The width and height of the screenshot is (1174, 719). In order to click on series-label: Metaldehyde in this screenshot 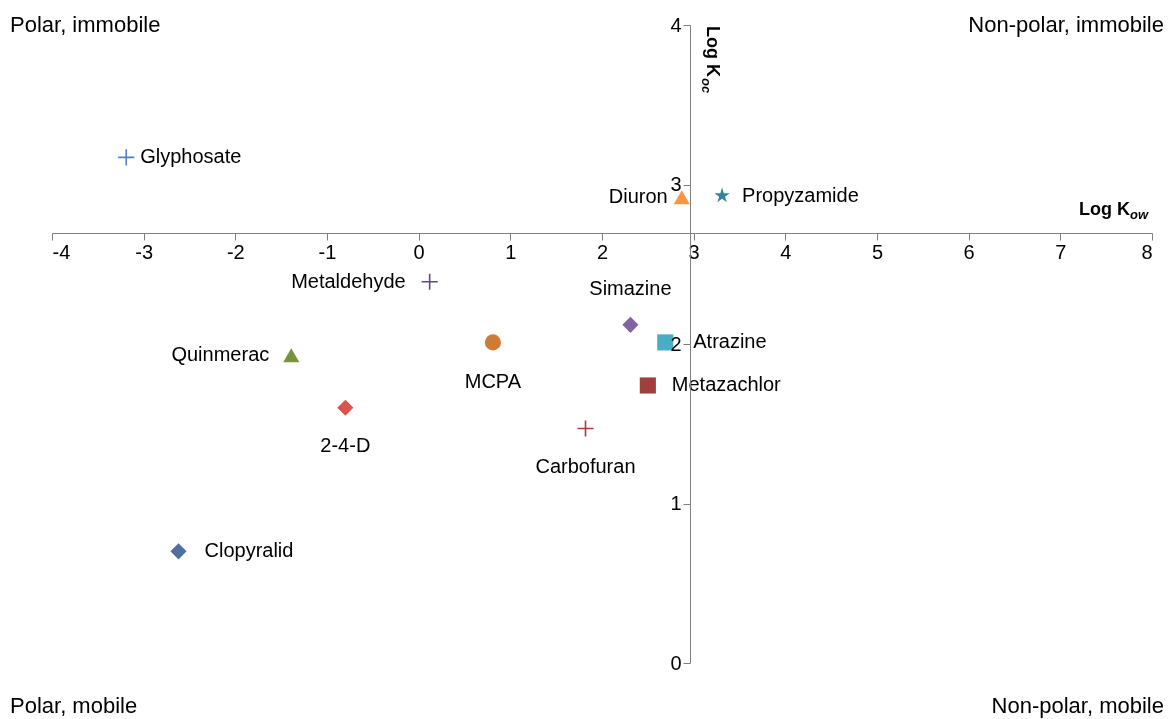, I will do `click(348, 280)`.